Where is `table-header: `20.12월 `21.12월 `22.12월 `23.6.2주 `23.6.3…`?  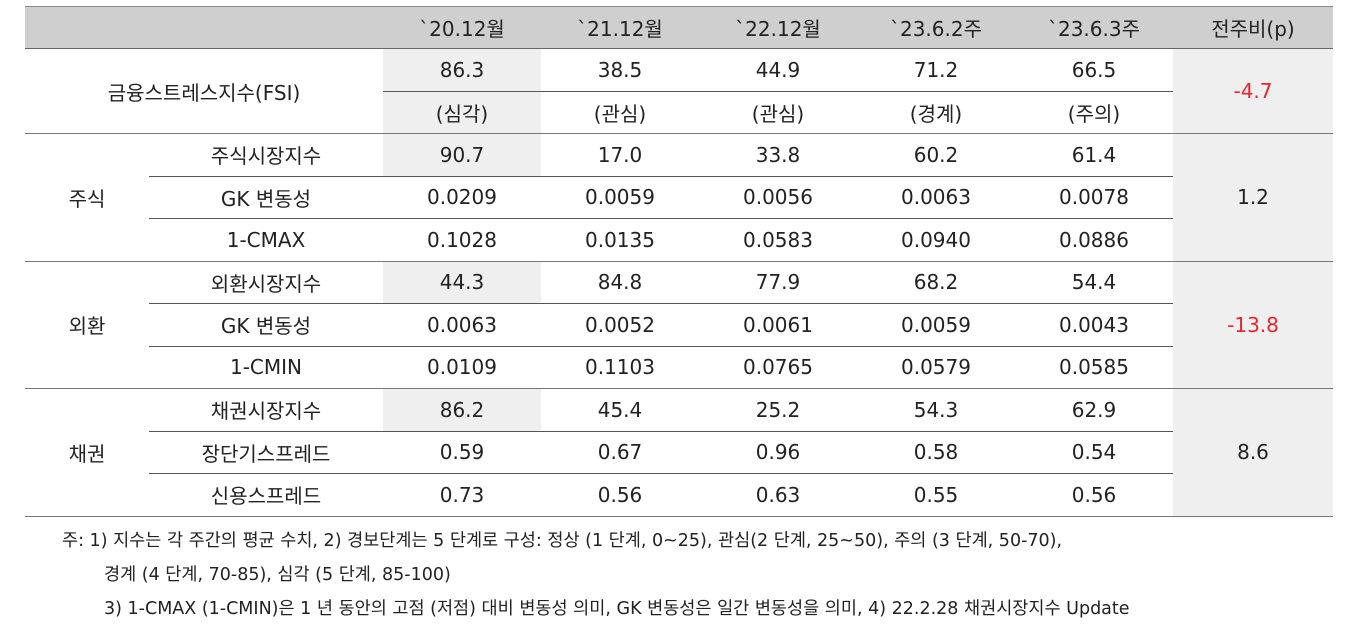
table-header: `20.12월 `21.12월 `22.12월 `23.6.2주 `23.6.3… is located at coordinates (679, 27).